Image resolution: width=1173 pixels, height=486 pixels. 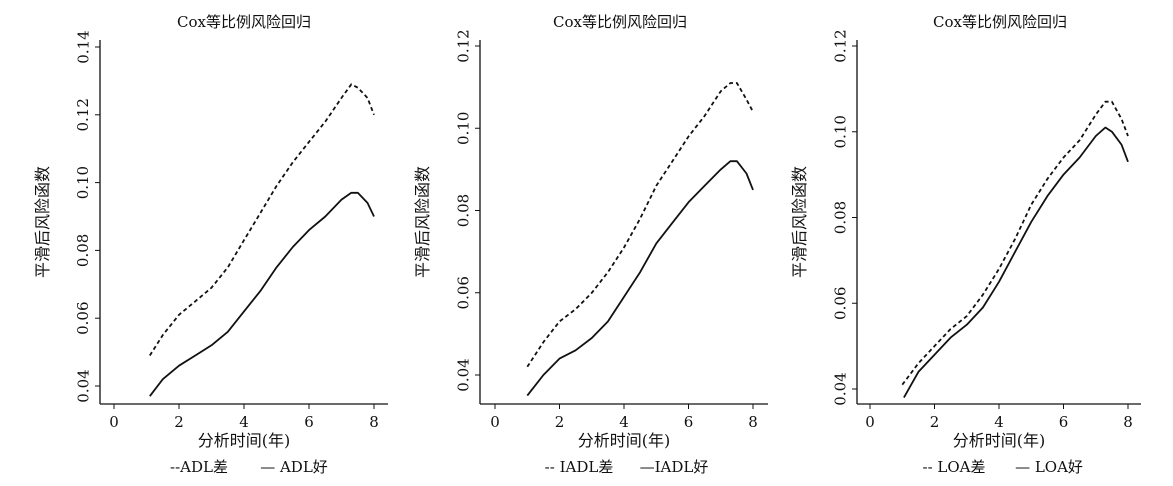 I want to click on legend-item-dashed: --ADL差, so click(x=199, y=467).